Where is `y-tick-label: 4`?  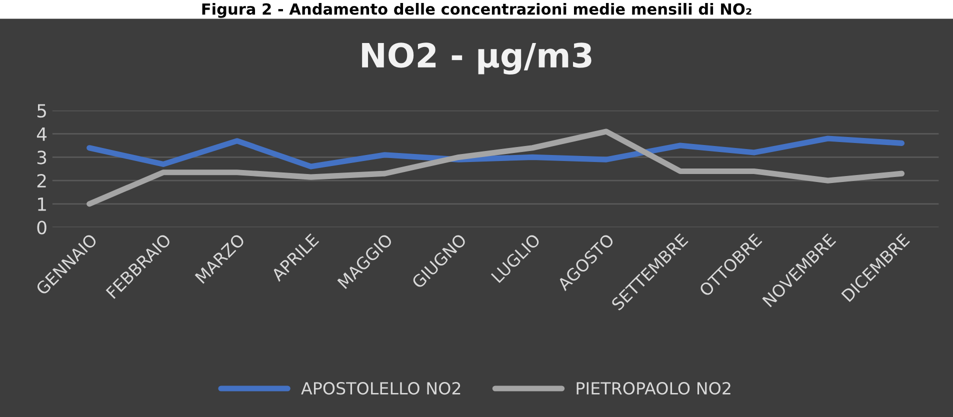 y-tick-label: 4 is located at coordinates (41, 134).